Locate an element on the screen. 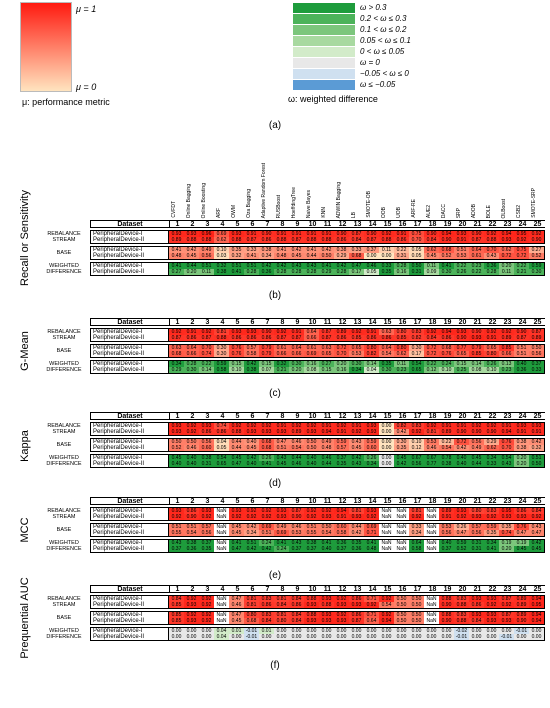  value-cell: 0.20 is located at coordinates (521, 458).